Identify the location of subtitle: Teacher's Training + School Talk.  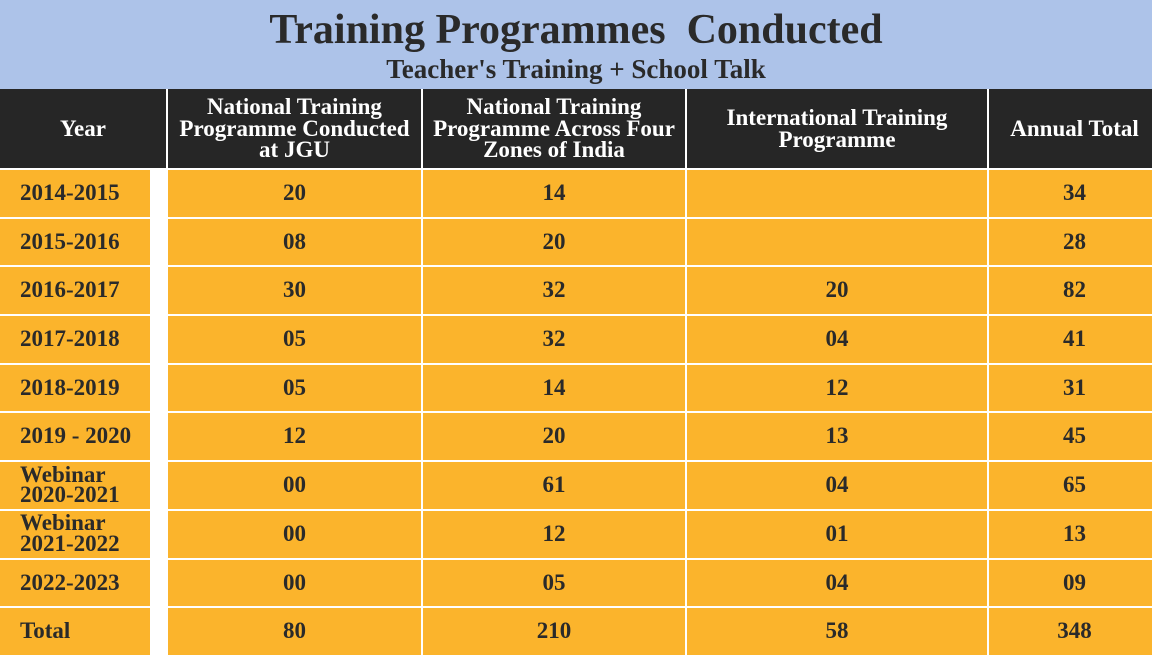
(576, 69).